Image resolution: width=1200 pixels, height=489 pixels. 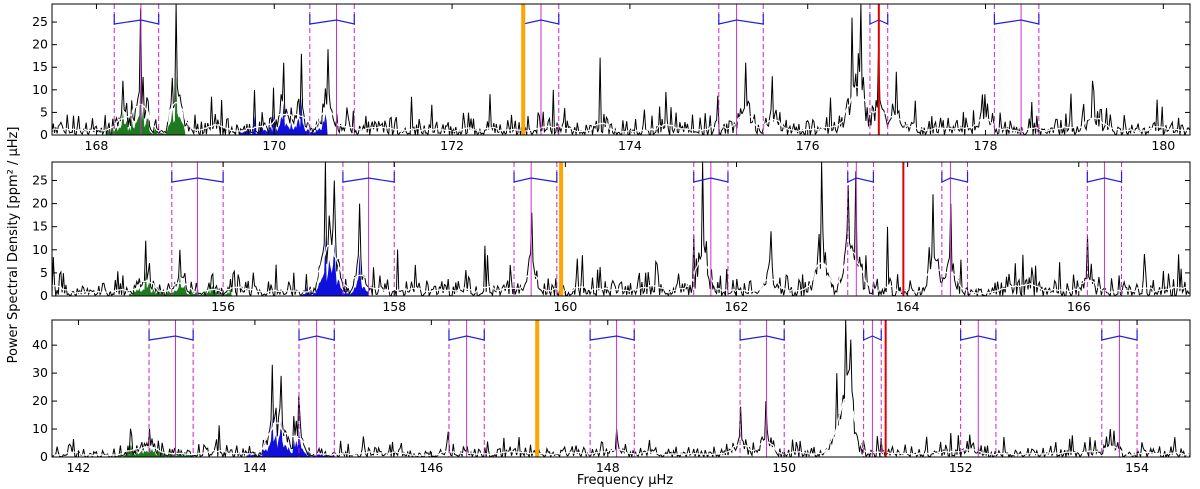 I want to click on x-tick-label: 144, so click(x=255, y=467).